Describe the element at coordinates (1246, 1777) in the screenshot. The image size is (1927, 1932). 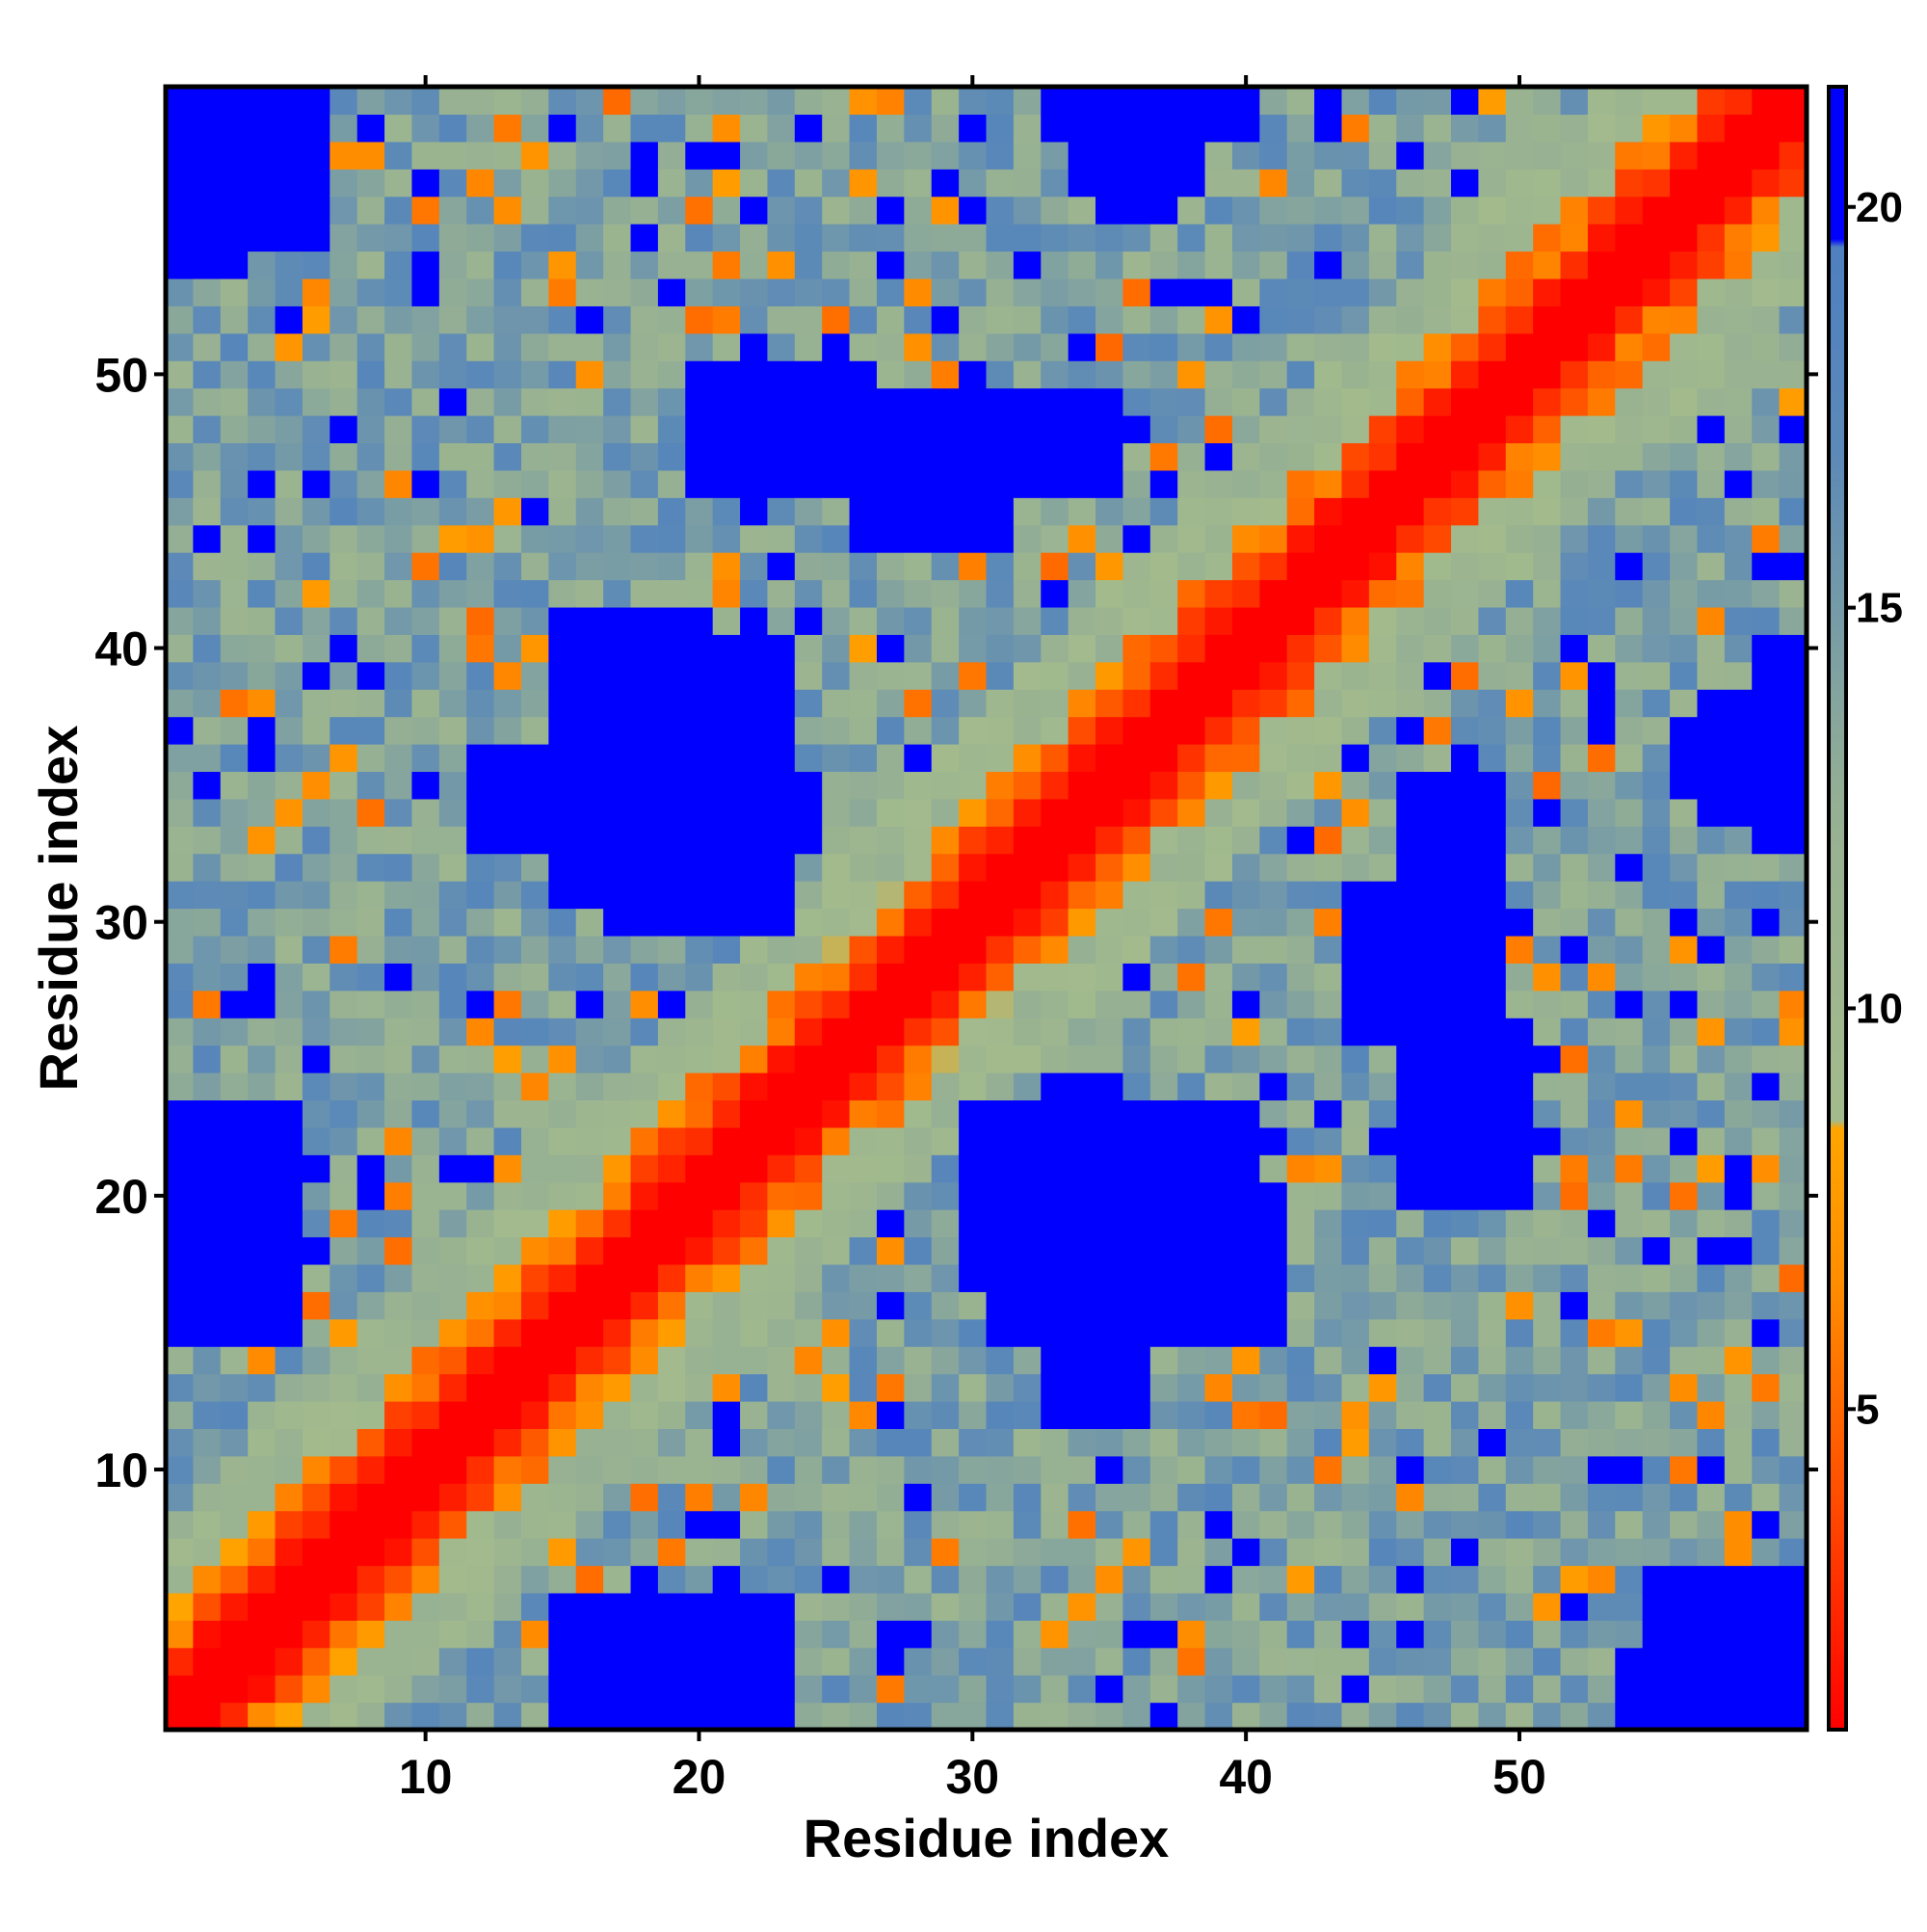
I see `x-tick-label: 40` at that location.